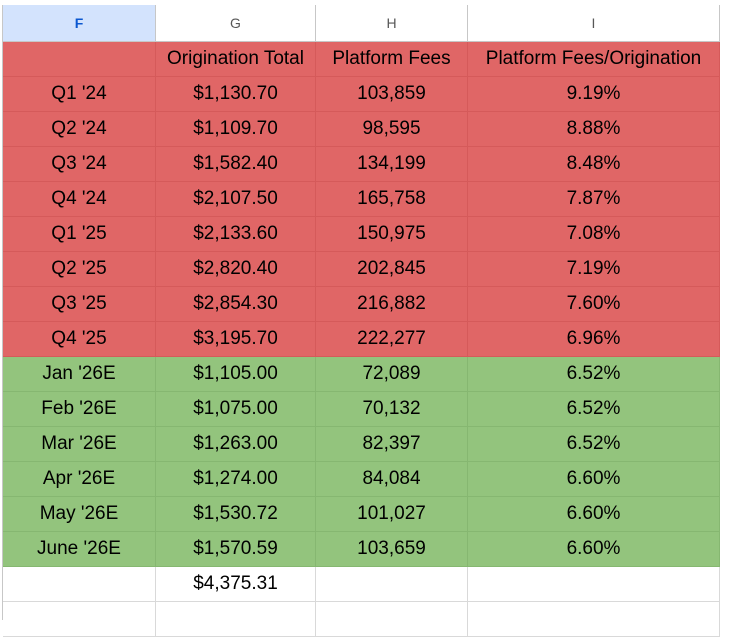 Image resolution: width=732 pixels, height=637 pixels. Describe the element at coordinates (392, 304) in the screenshot. I see `platform-fees-cell: 216,882` at that location.